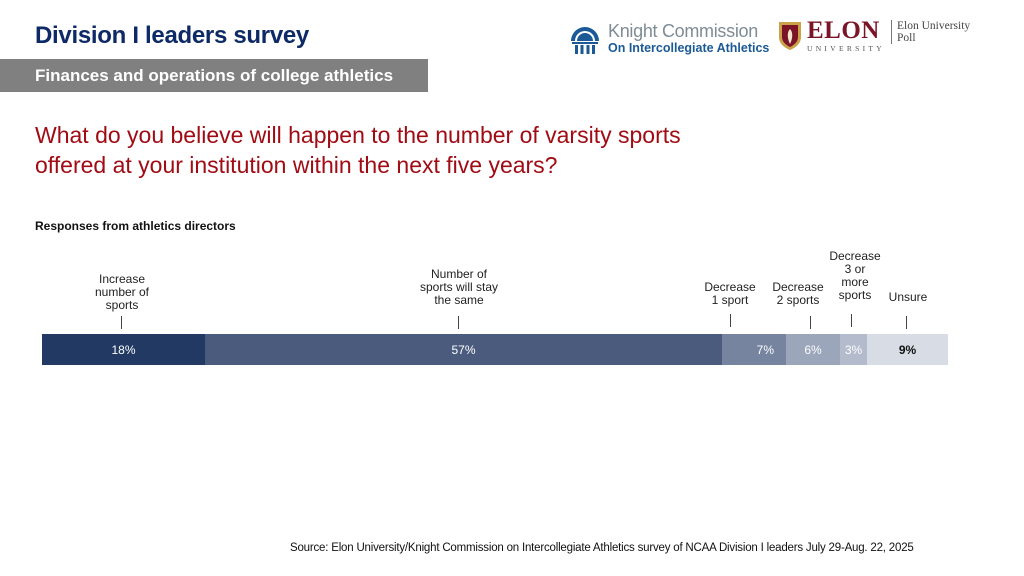 The width and height of the screenshot is (1024, 576). I want to click on segment-decrease-3-plus: 3%, so click(853, 349).